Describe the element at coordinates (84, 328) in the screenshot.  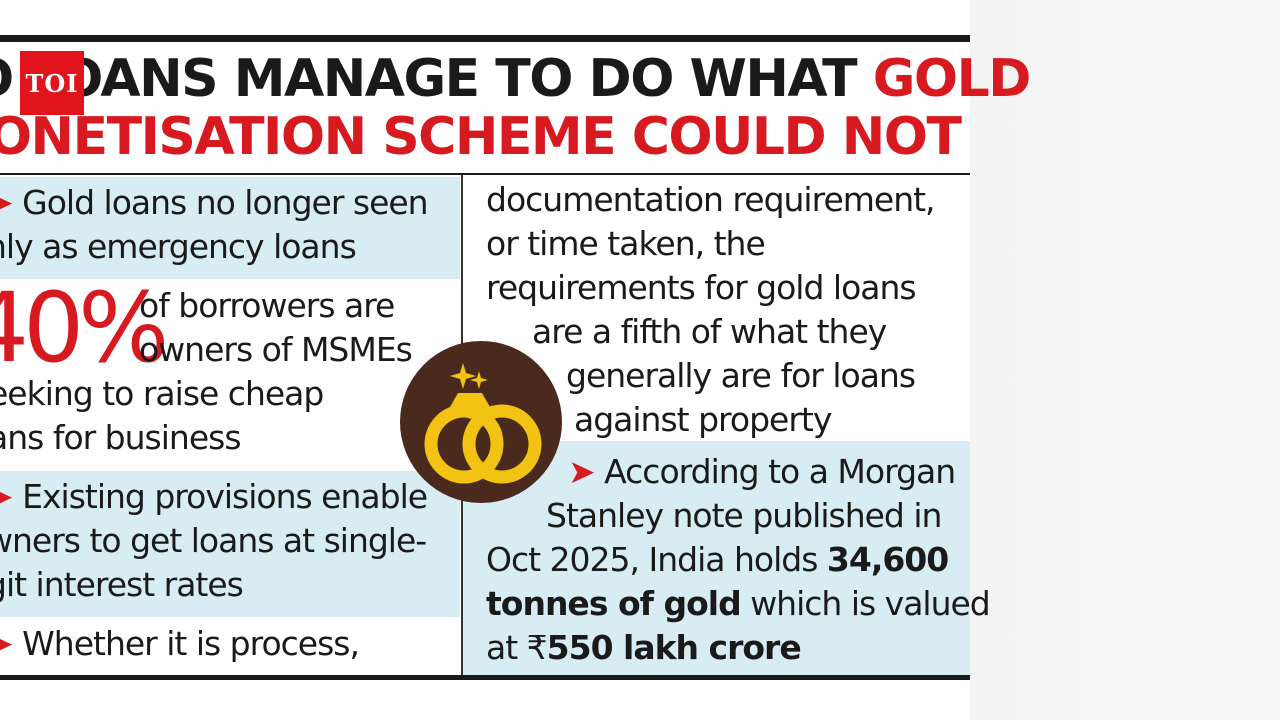
I see `stat-value: 40%` at that location.